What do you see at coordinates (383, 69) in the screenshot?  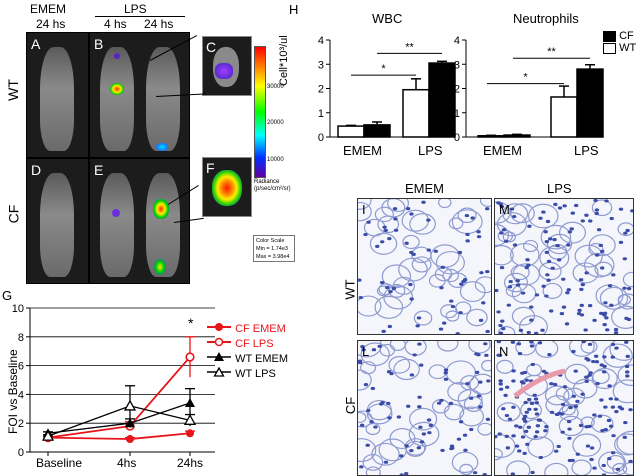 I see `sig-label: *` at bounding box center [383, 69].